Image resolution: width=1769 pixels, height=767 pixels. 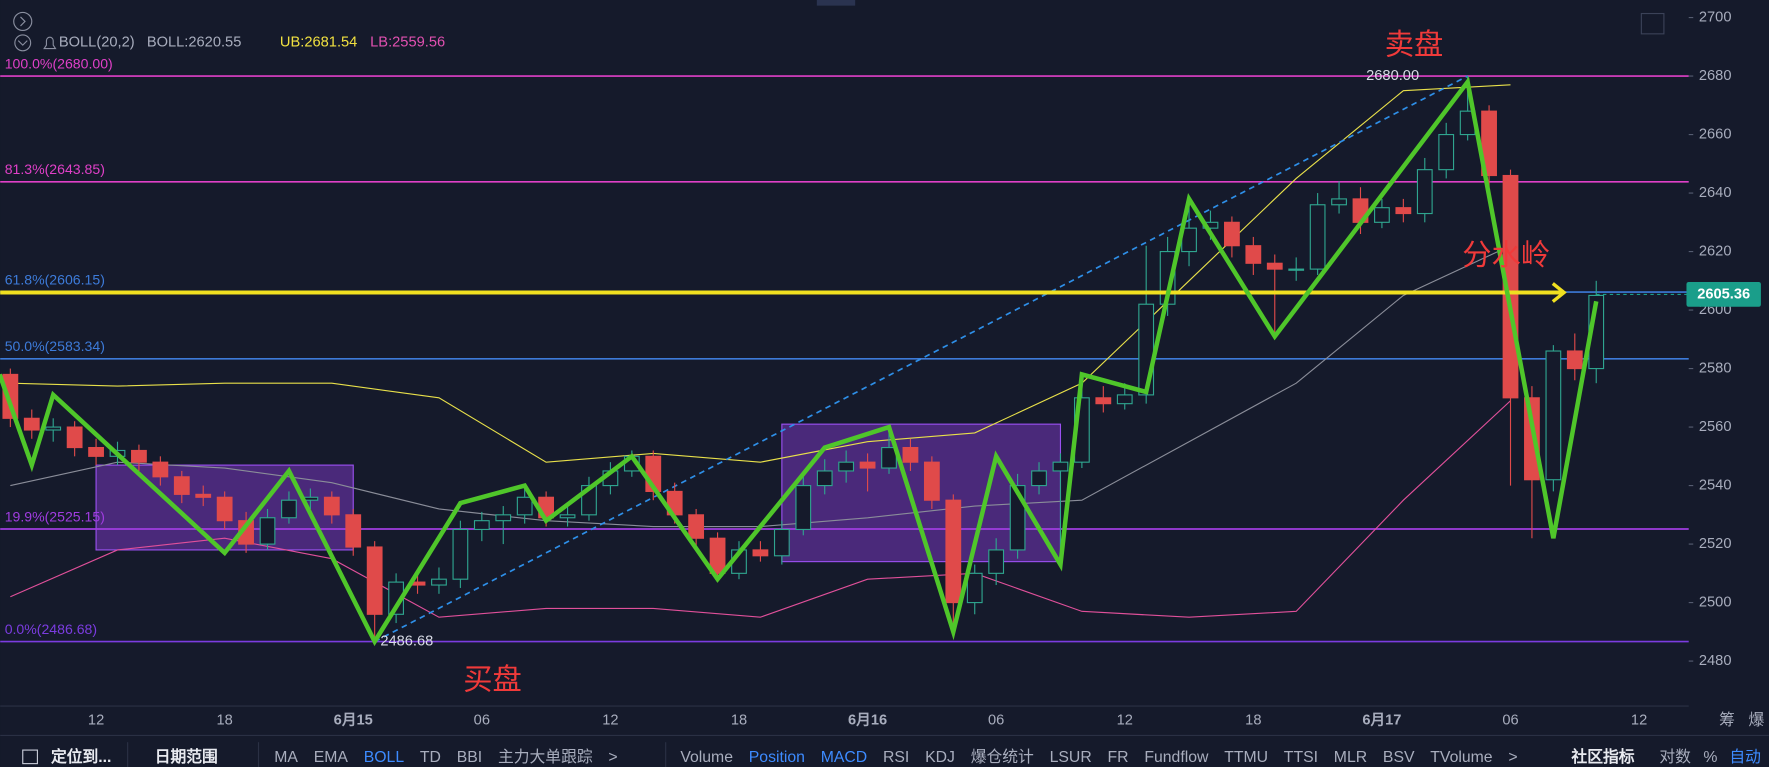 What do you see at coordinates (430, 757) in the screenshot?
I see `toolbar-item: TD` at bounding box center [430, 757].